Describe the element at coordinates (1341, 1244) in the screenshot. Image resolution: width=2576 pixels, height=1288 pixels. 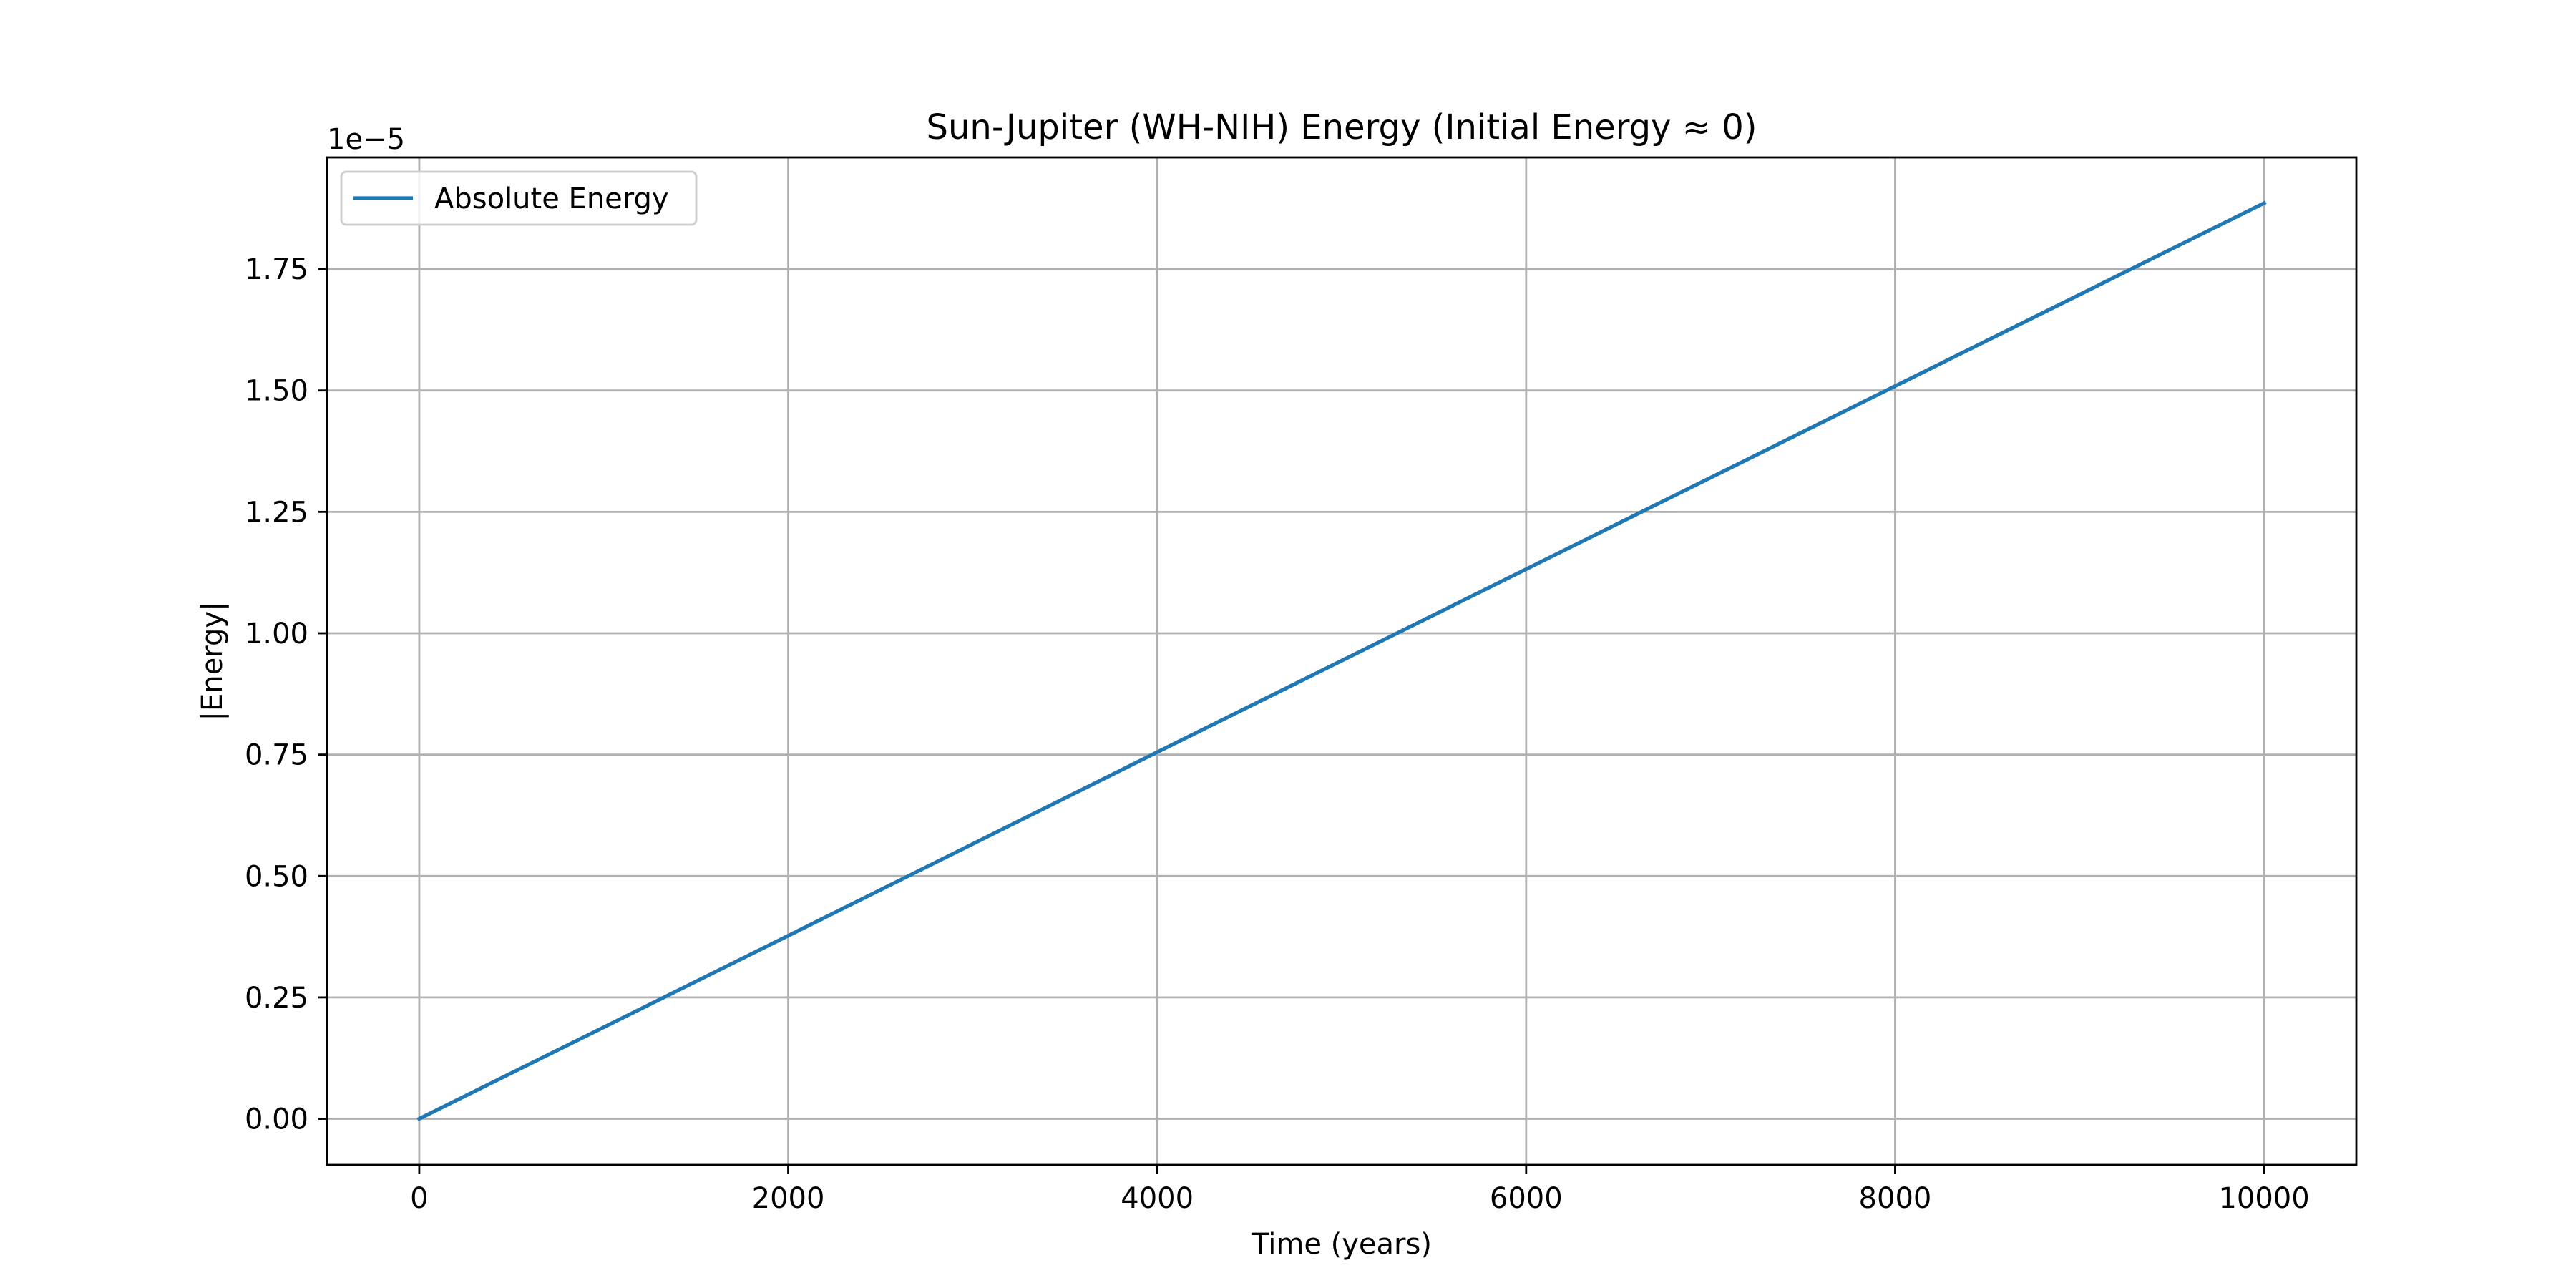
I see `x-axis-label: Time (years)` at that location.